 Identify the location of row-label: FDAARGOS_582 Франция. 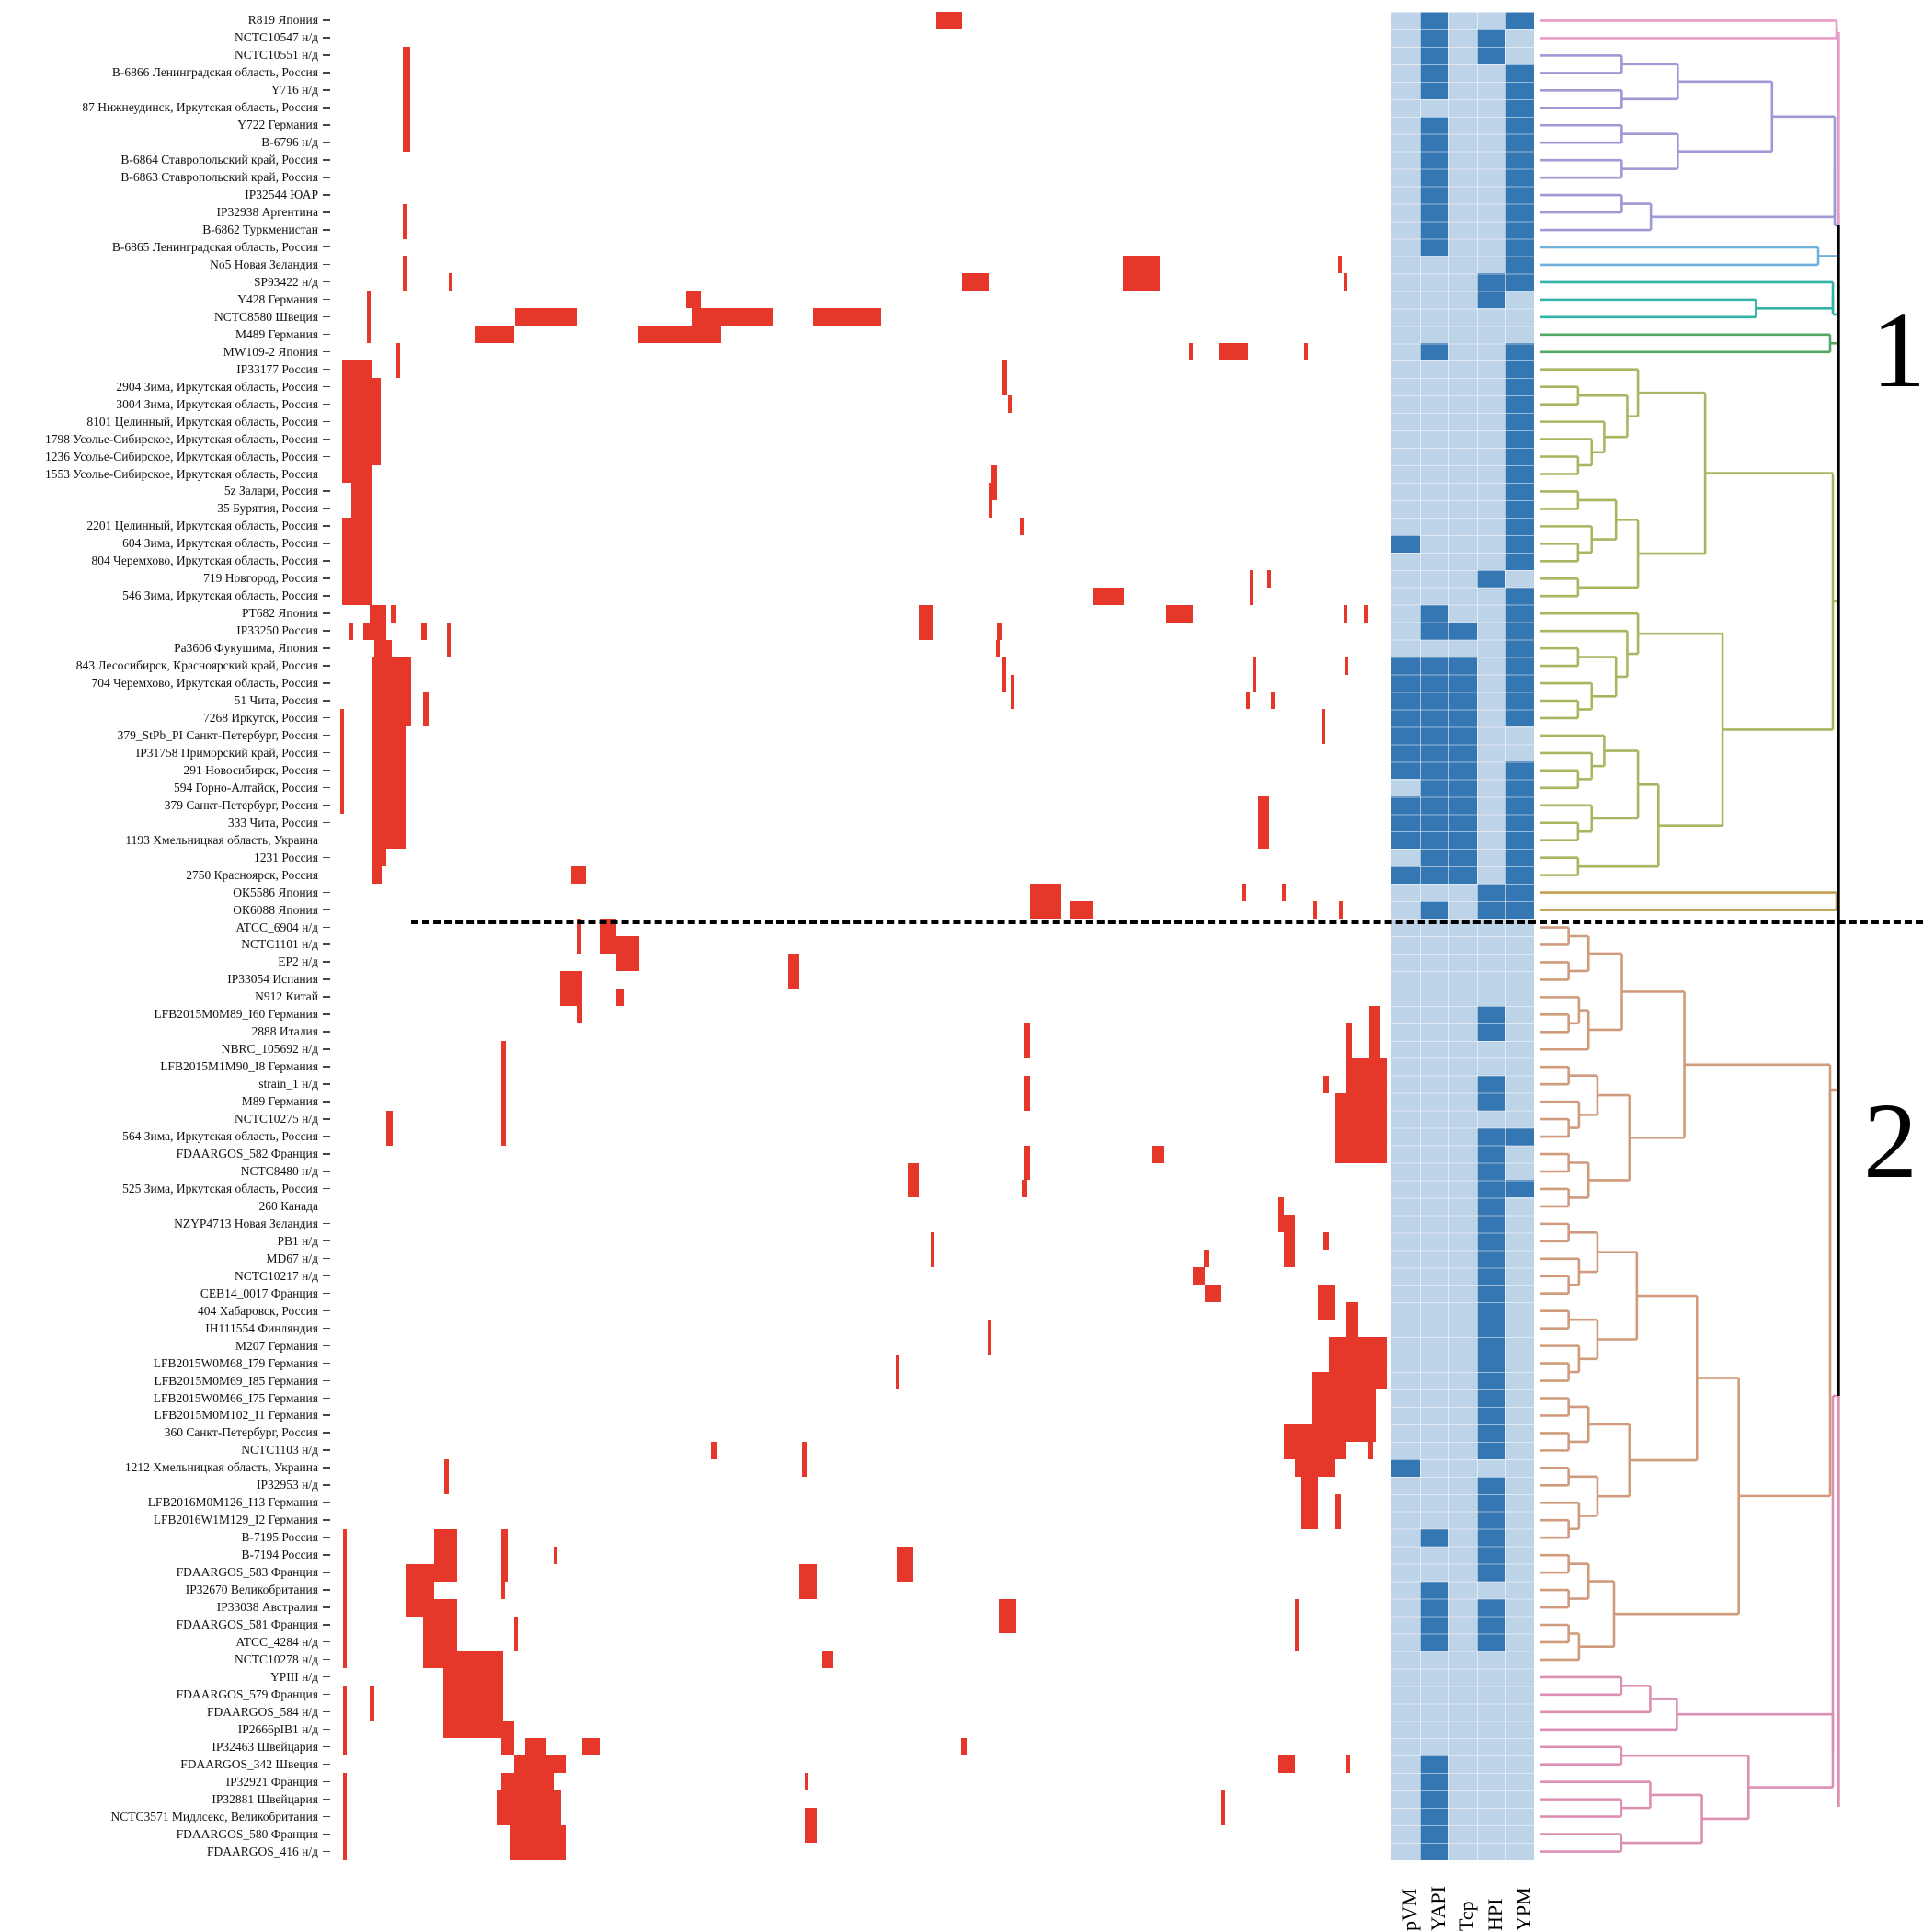
(247, 1154).